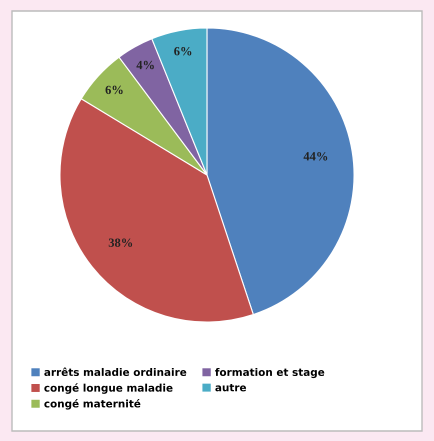  I want to click on legend-label: formation et stage, so click(269, 373).